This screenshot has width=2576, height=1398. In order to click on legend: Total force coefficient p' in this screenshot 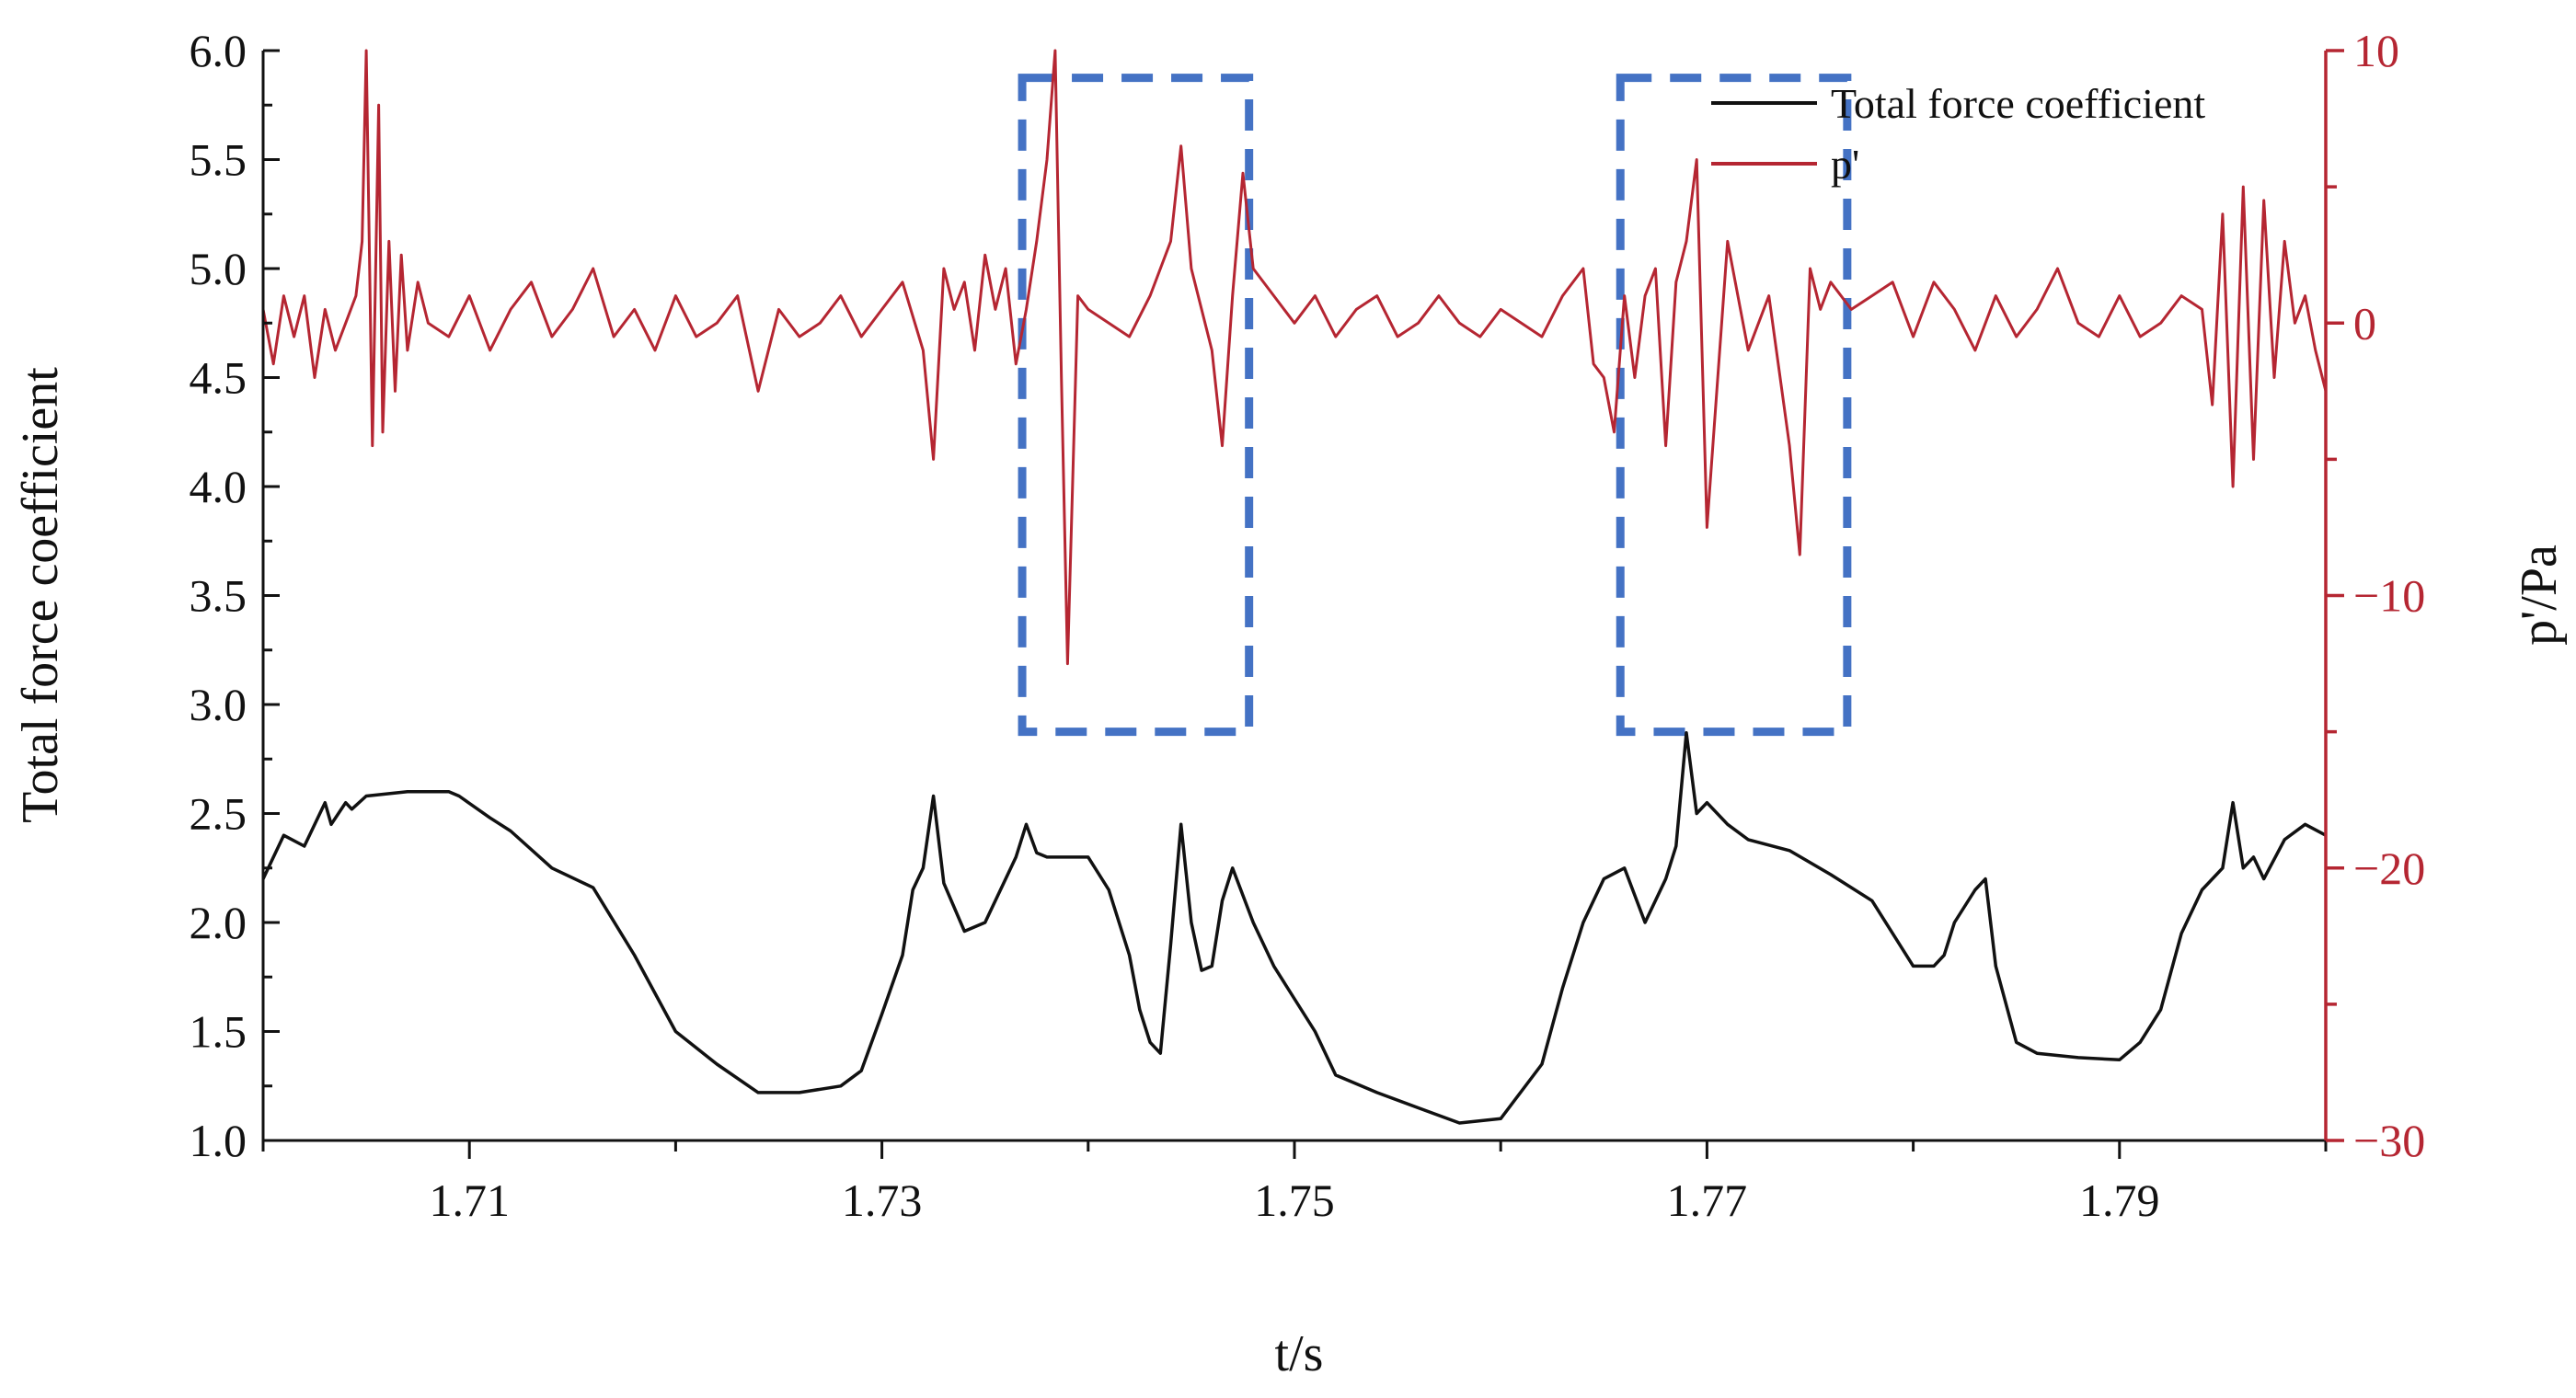, I will do `click(1958, 134)`.